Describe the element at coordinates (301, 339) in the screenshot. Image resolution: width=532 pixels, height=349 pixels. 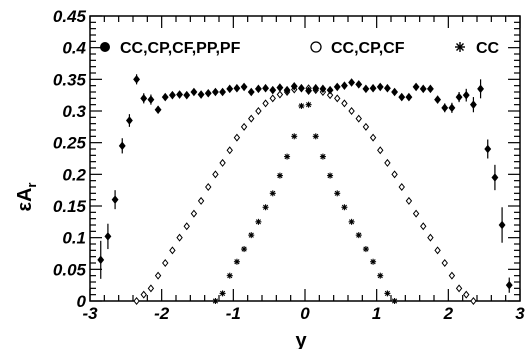
I see `x-axis-title: y` at that location.